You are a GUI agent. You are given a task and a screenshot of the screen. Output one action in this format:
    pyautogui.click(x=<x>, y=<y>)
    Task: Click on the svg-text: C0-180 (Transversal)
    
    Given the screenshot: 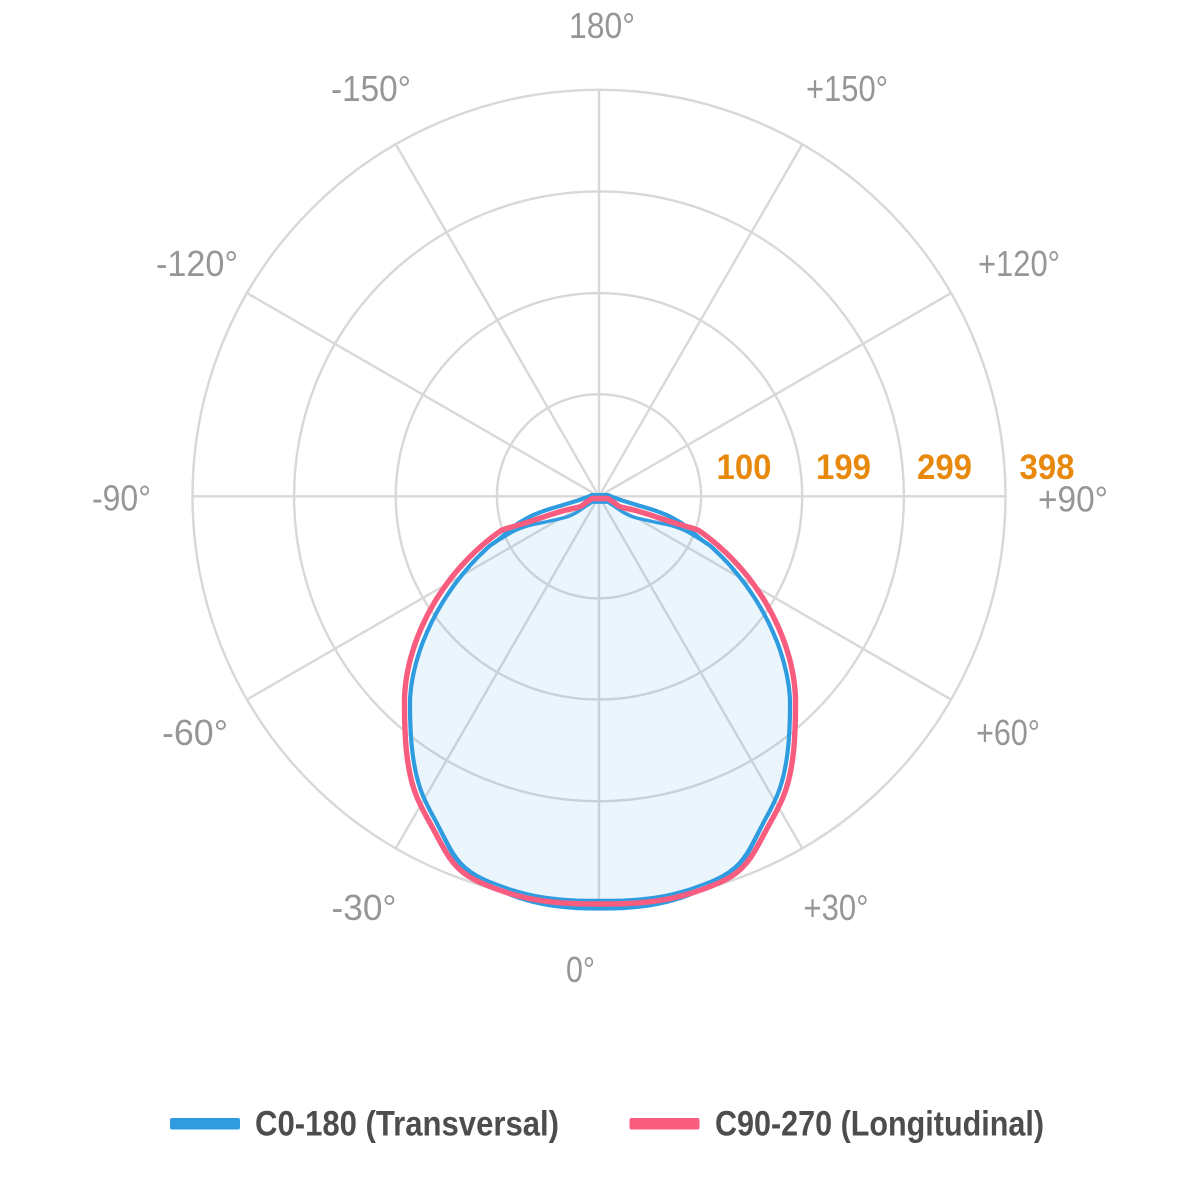 What is the action you would take?
    pyautogui.click(x=407, y=1124)
    